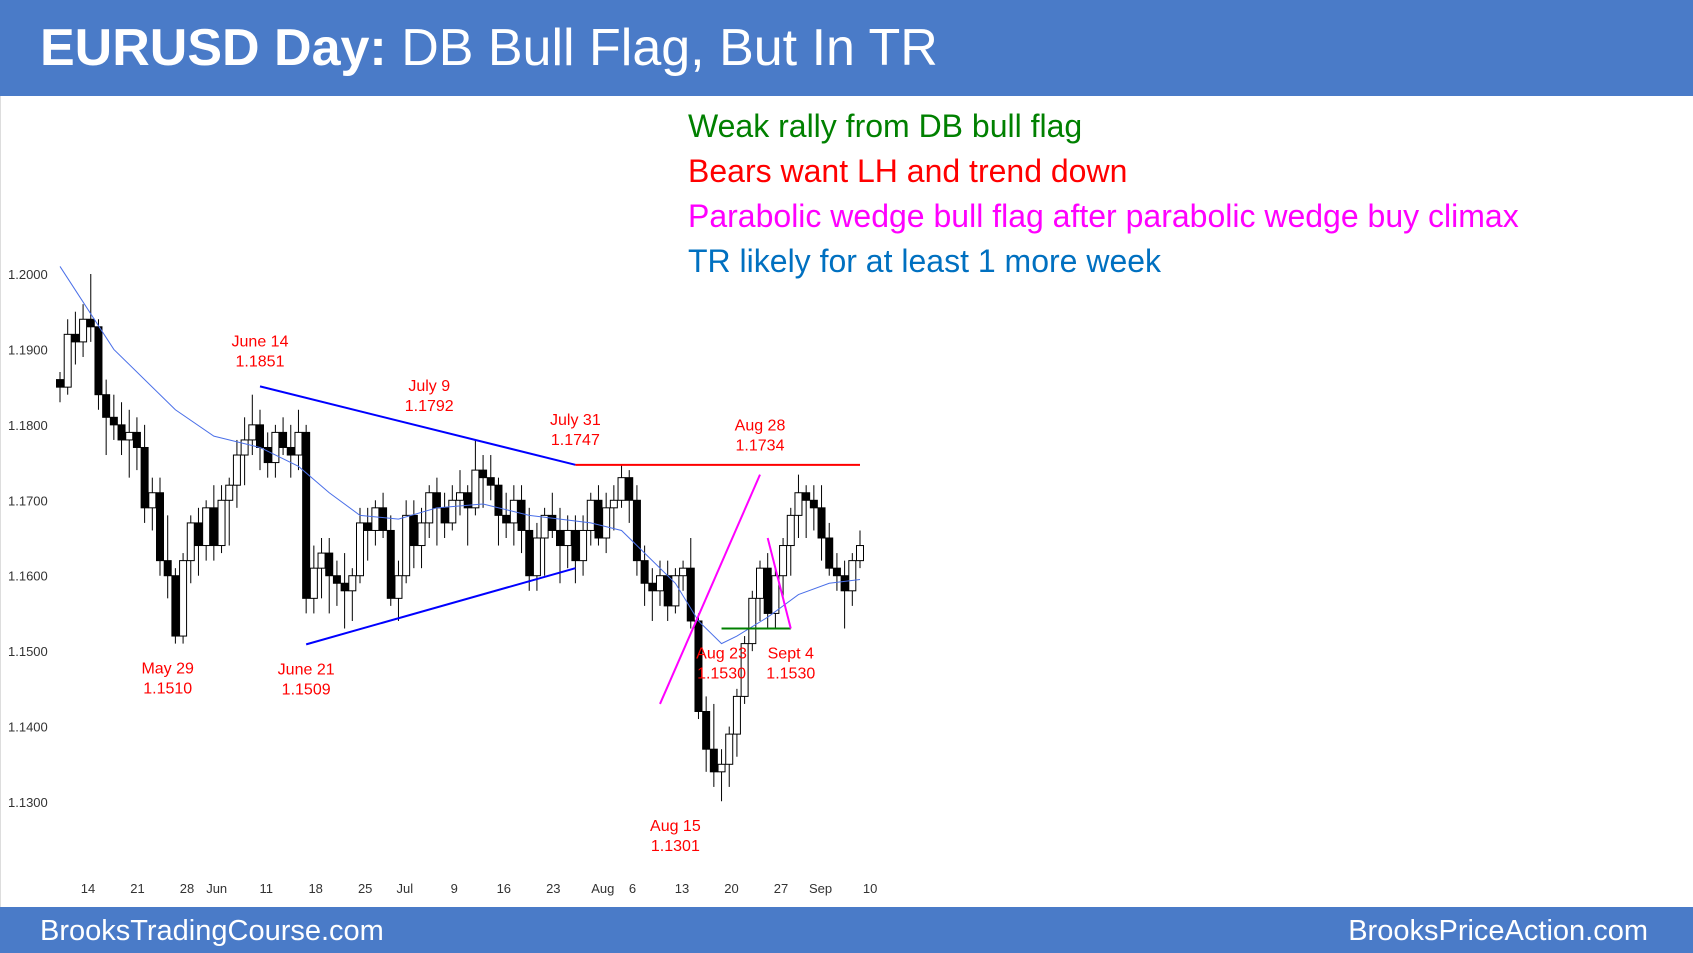 This screenshot has height=953, width=1693. I want to click on x-tick-label: 14, so click(88, 888).